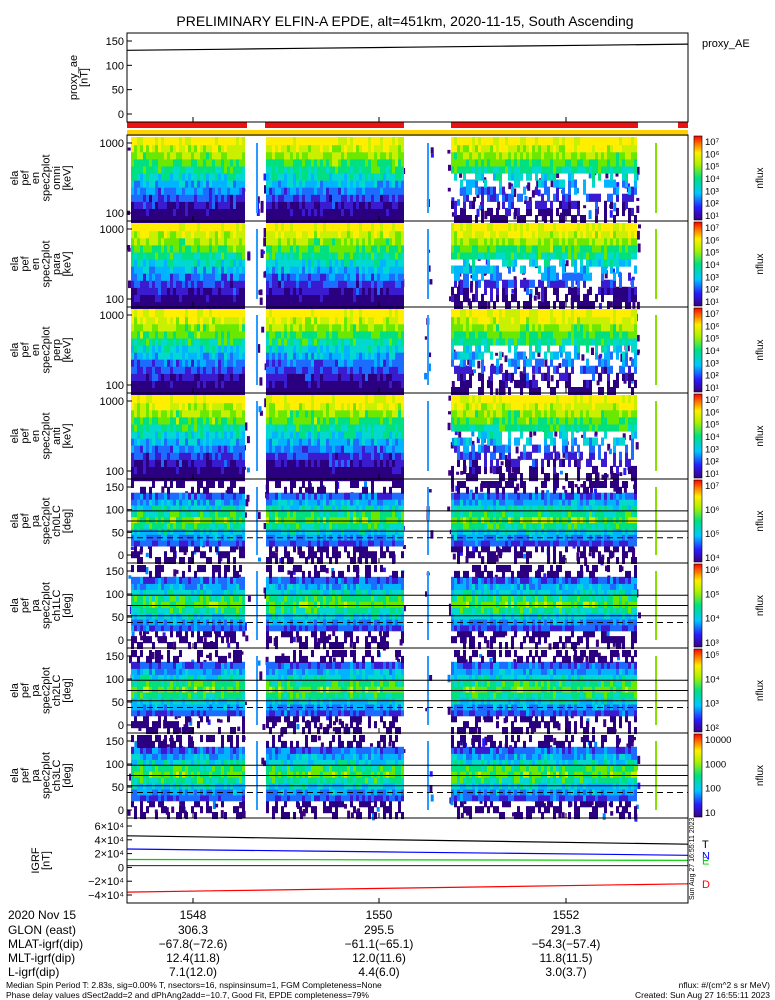  Describe the element at coordinates (25, 263) in the screenshot. I see `panel-ylabel-line: pef` at that location.